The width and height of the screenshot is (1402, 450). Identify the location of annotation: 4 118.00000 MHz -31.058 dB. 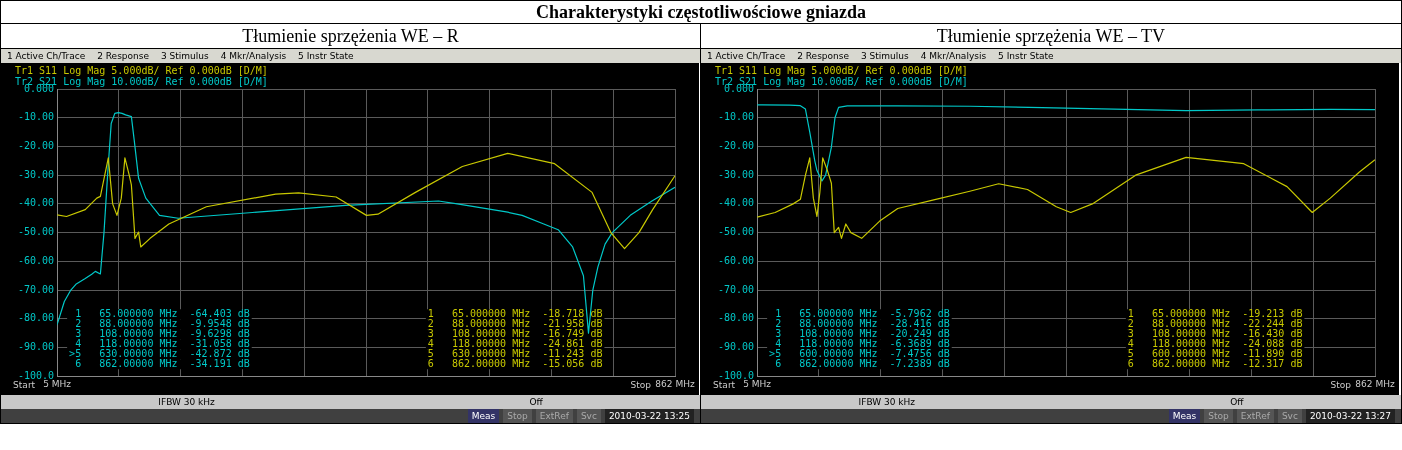
(159, 343).